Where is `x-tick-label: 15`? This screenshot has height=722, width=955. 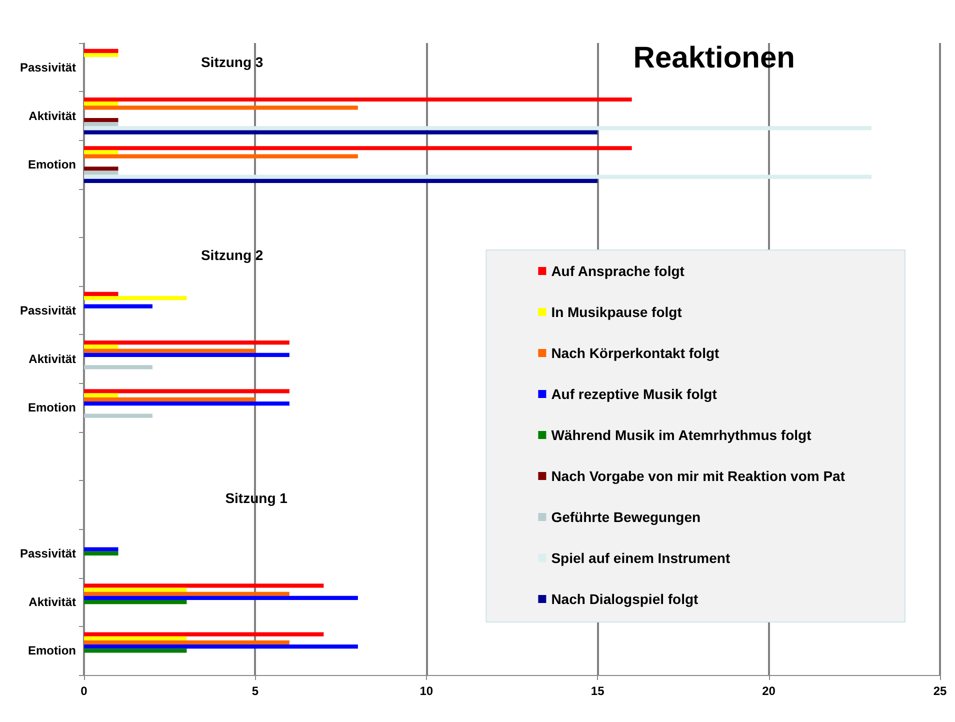
x-tick-label: 15 is located at coordinates (597, 691).